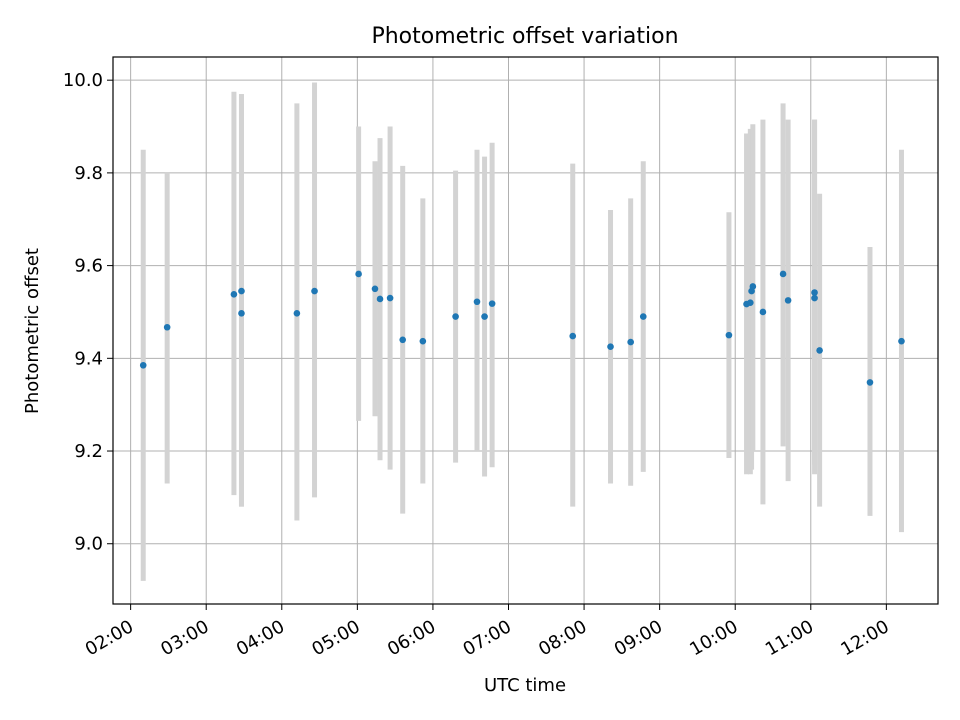  Describe the element at coordinates (88, 173) in the screenshot. I see `y-tick-label: 9.8` at that location.